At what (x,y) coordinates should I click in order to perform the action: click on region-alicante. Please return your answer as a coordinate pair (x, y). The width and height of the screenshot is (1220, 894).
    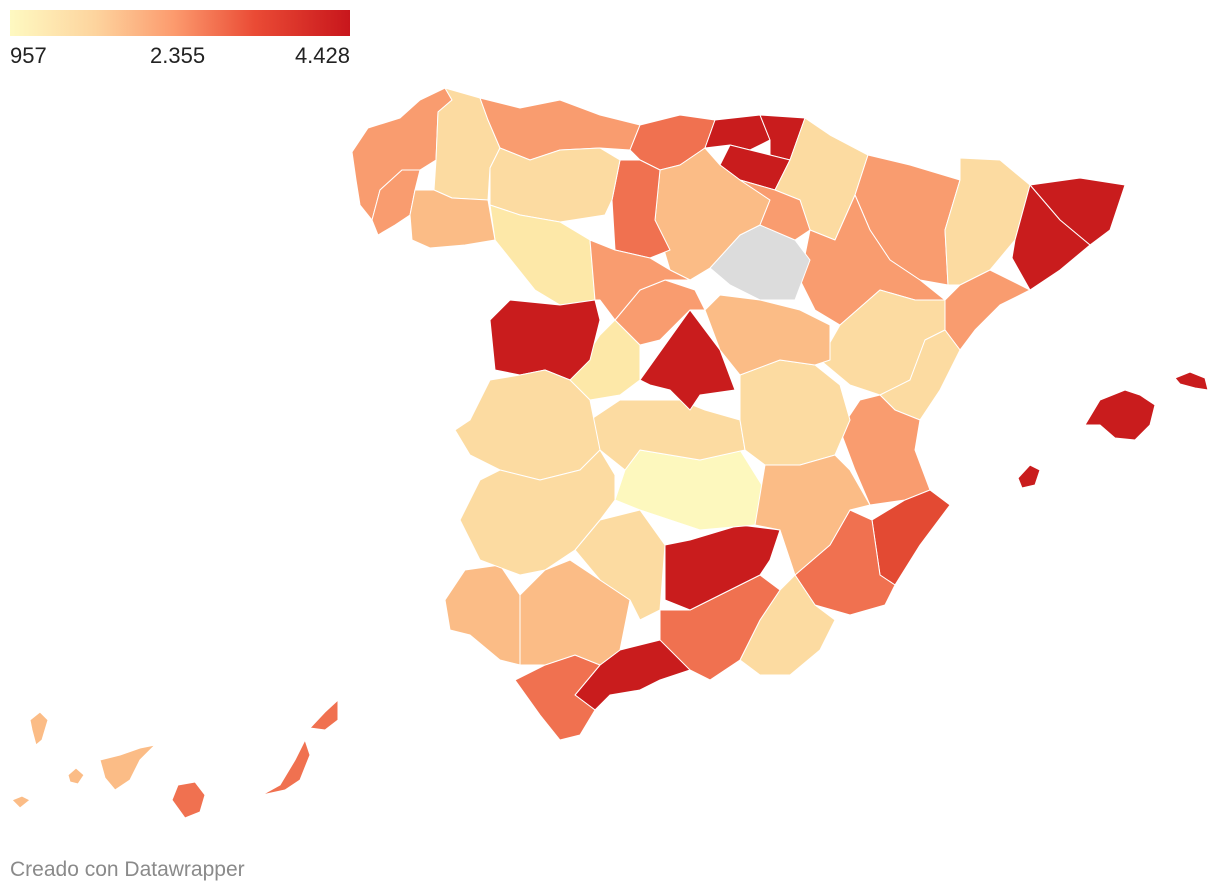
    Looking at the image, I should click on (911, 537).